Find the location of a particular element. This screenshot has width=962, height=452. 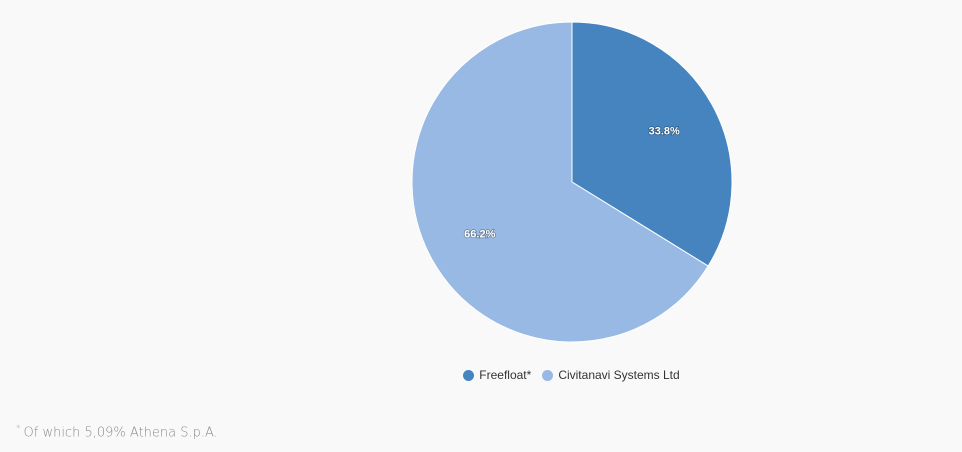

legend-label-freefloat: Freefloat* is located at coordinates (505, 375).